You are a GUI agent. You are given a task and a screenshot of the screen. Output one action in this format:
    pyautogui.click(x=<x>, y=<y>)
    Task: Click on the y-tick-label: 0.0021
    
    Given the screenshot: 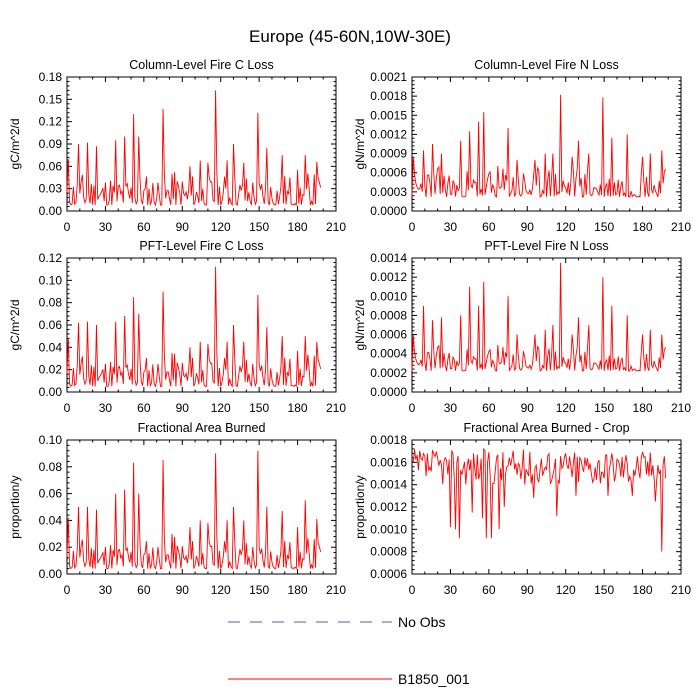 What is the action you would take?
    pyautogui.click(x=388, y=77)
    